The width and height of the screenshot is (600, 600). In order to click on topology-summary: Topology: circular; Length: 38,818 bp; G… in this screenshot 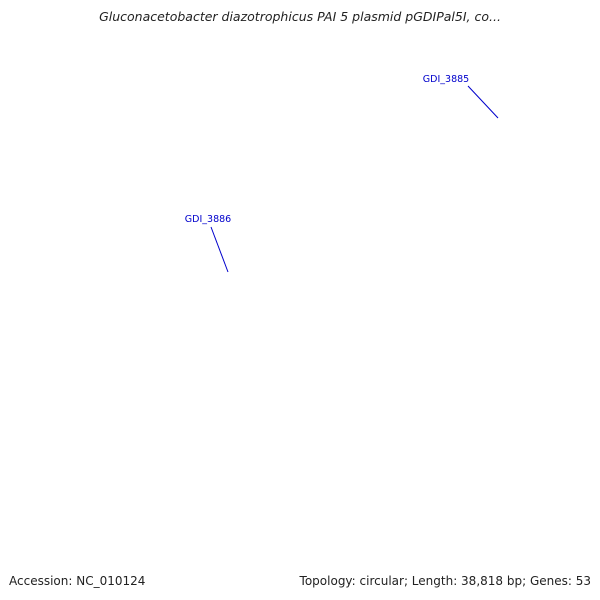, I will do `click(445, 581)`.